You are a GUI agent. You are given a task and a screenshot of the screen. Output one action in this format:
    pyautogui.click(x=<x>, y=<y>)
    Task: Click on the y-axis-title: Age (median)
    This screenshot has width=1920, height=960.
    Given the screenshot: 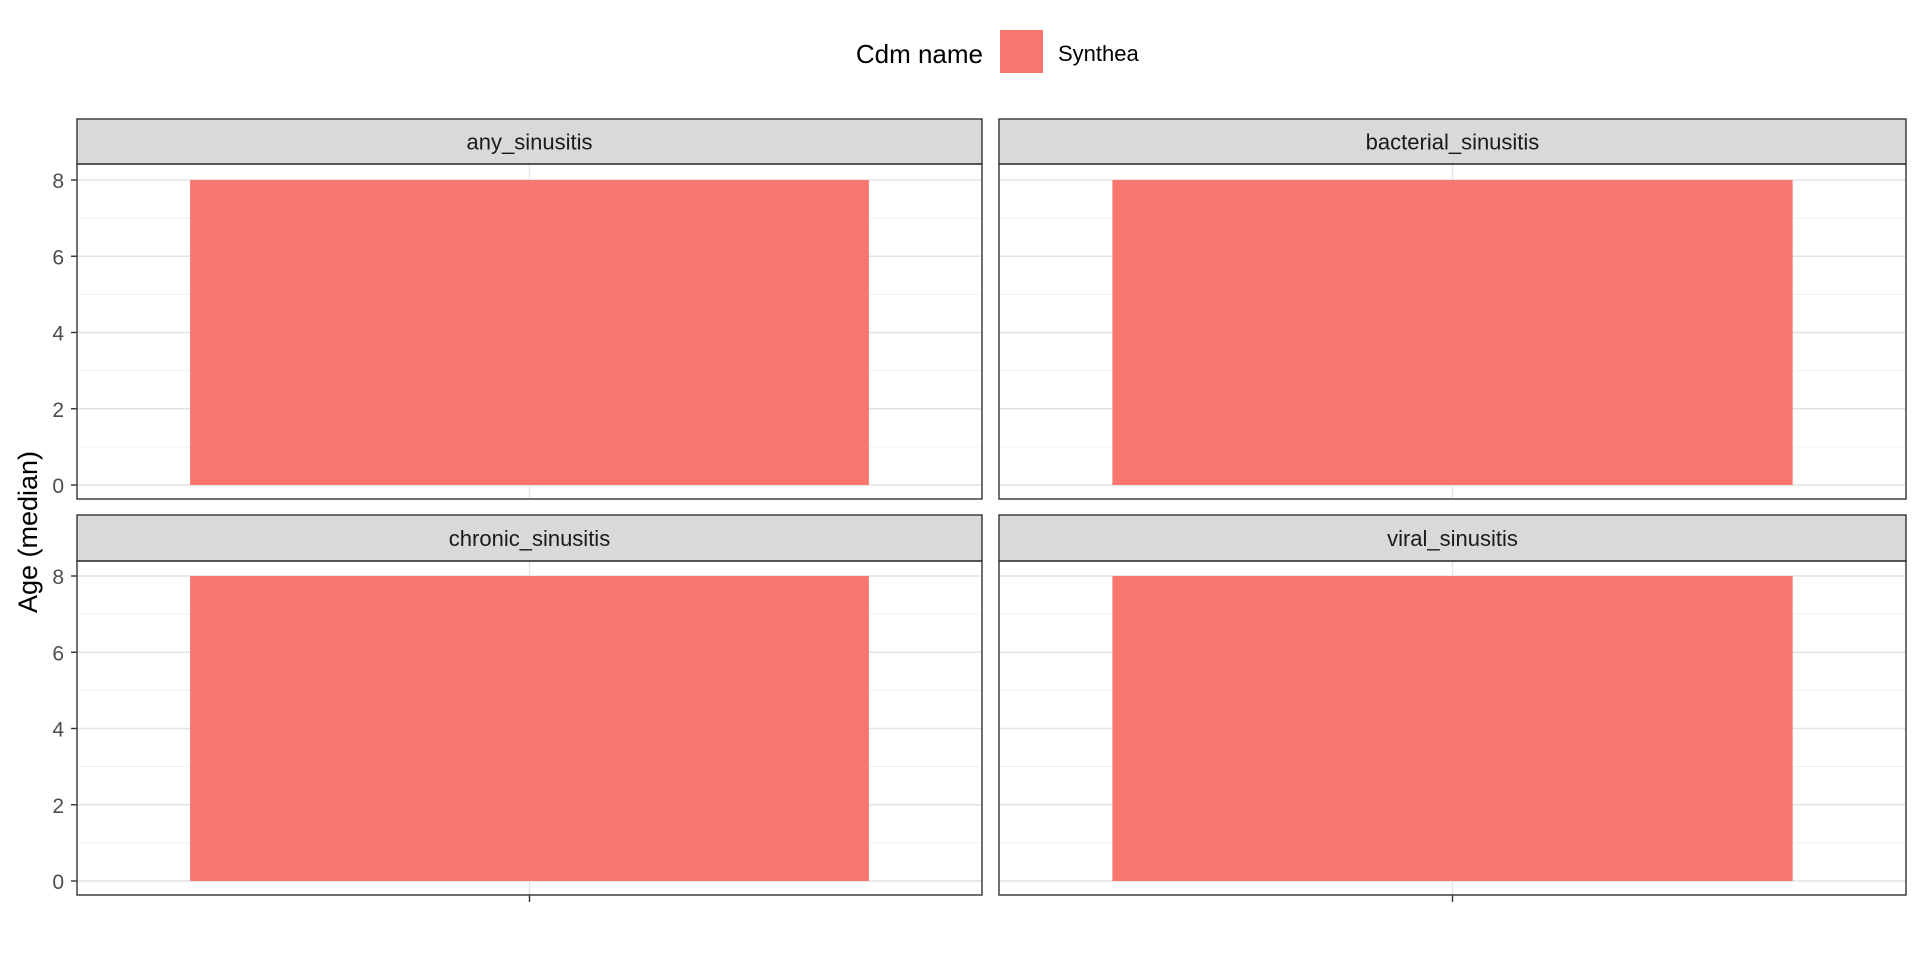 What is the action you would take?
    pyautogui.click(x=28, y=532)
    